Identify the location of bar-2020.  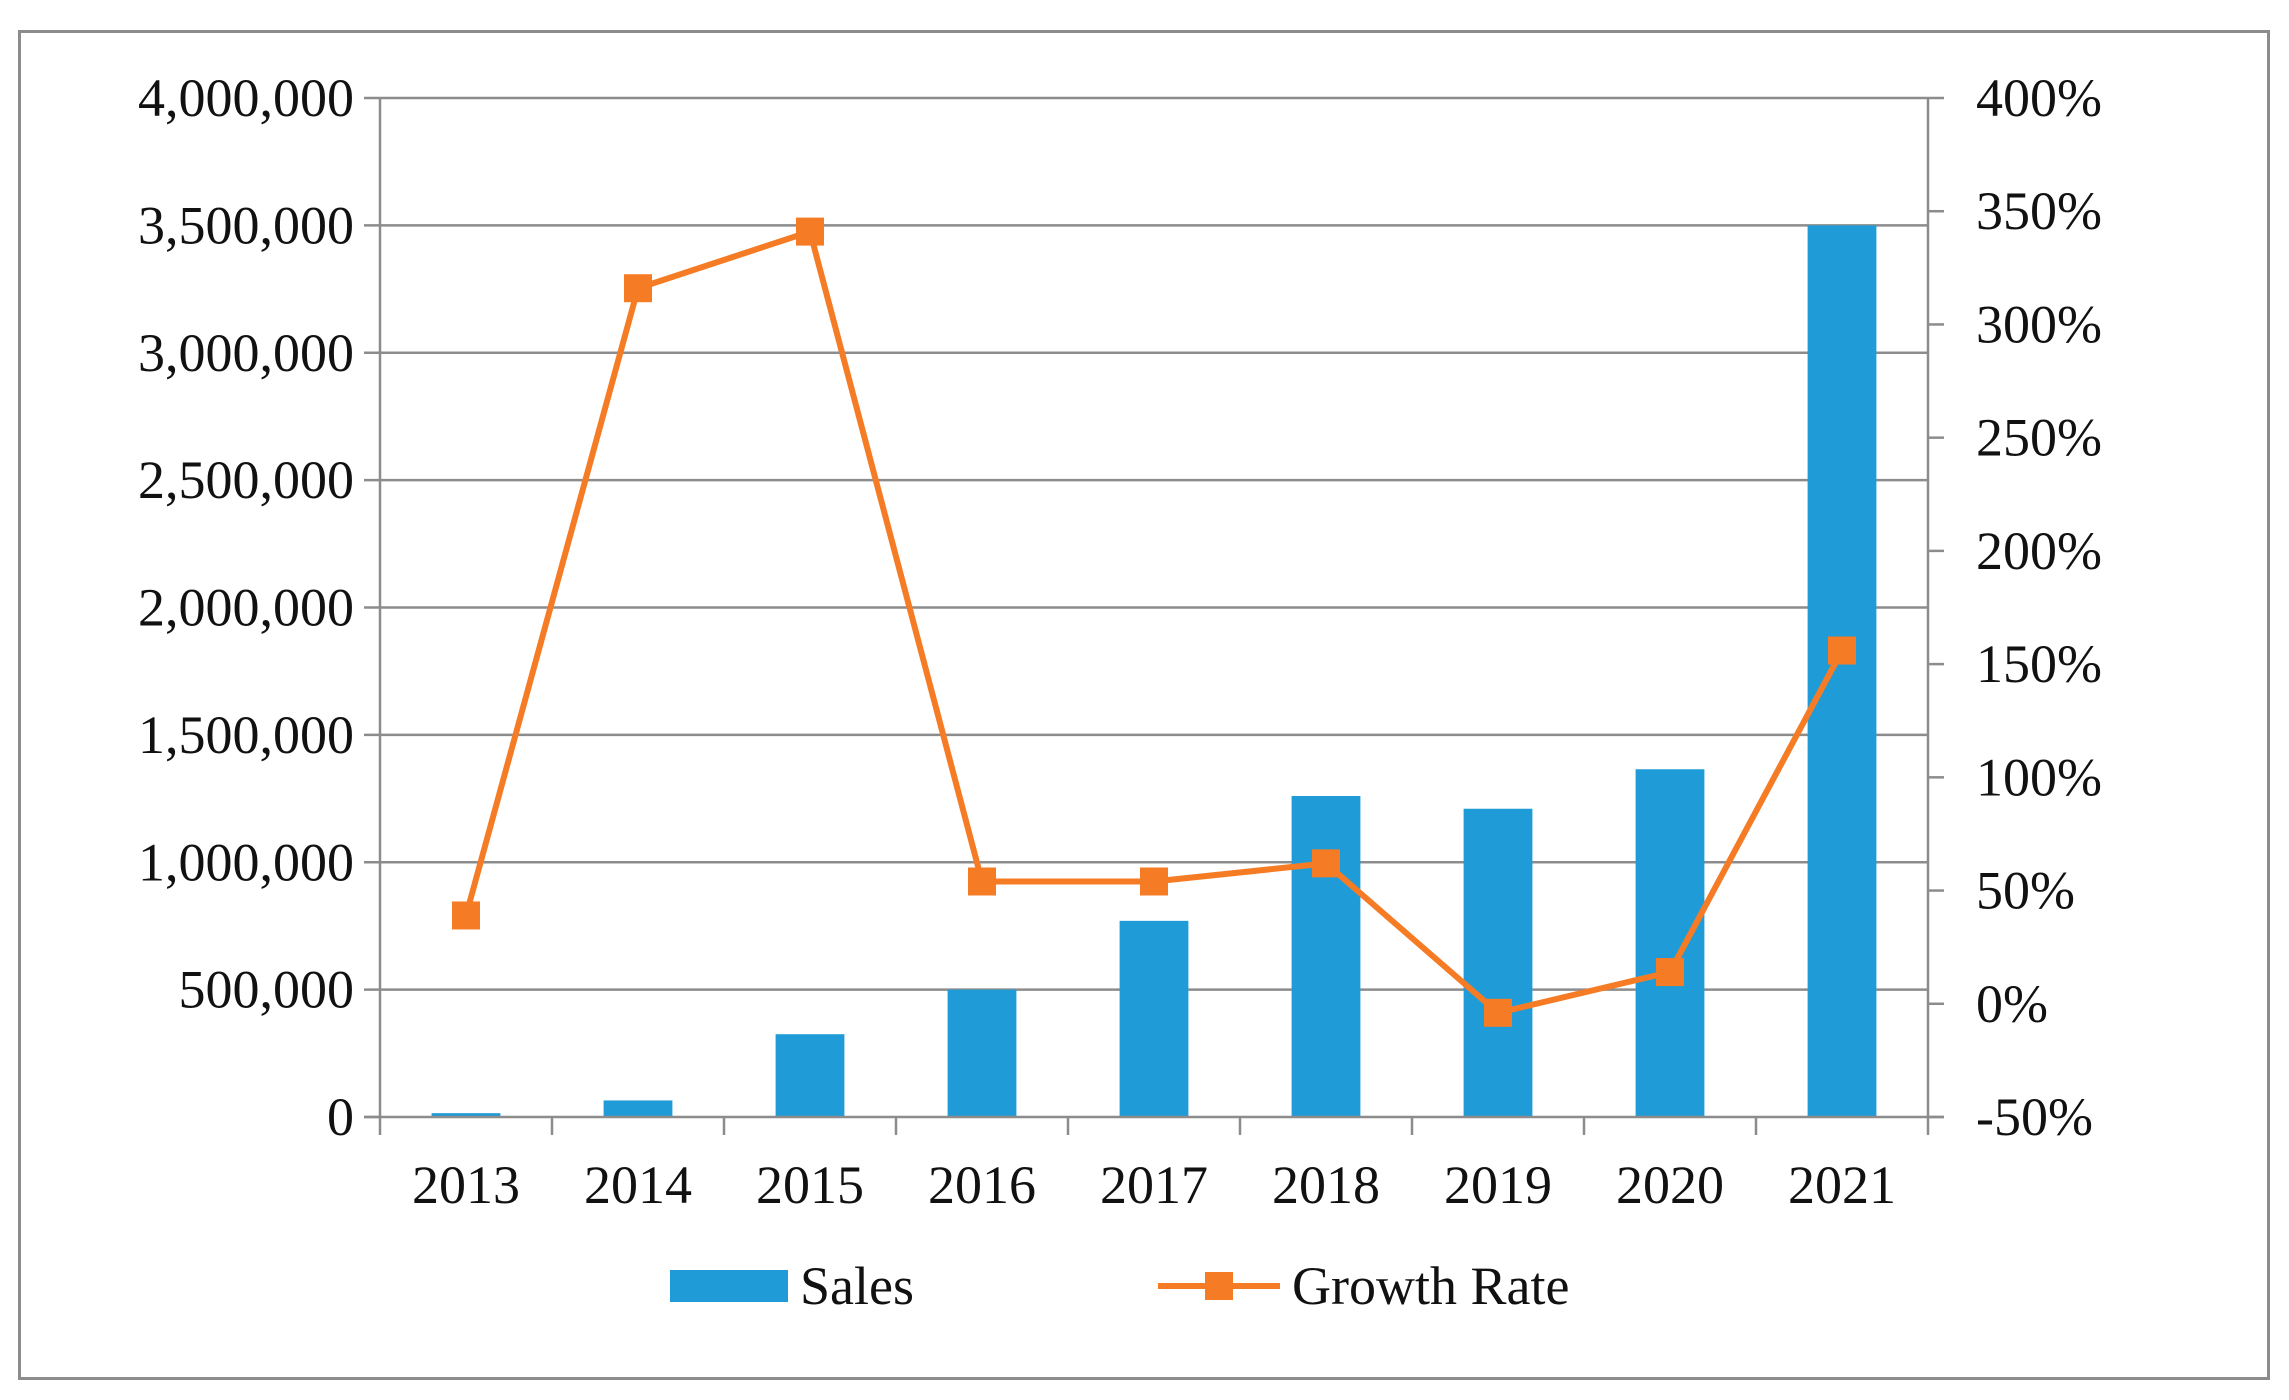
(1670, 943).